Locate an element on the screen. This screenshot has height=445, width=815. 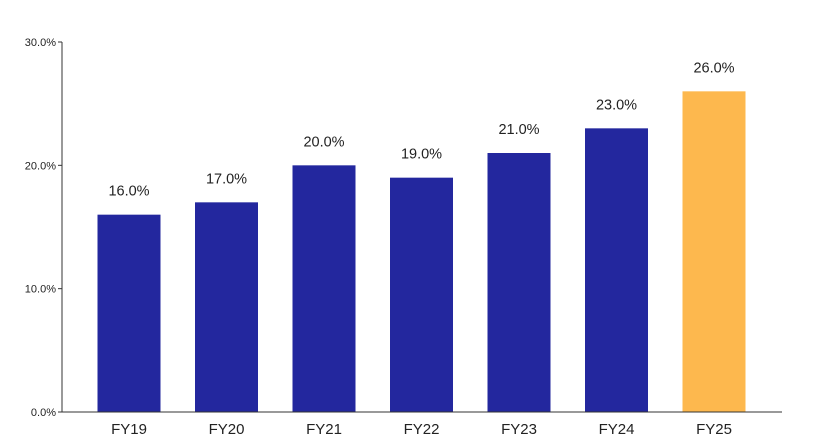
bar-fy21 is located at coordinates (324, 288).